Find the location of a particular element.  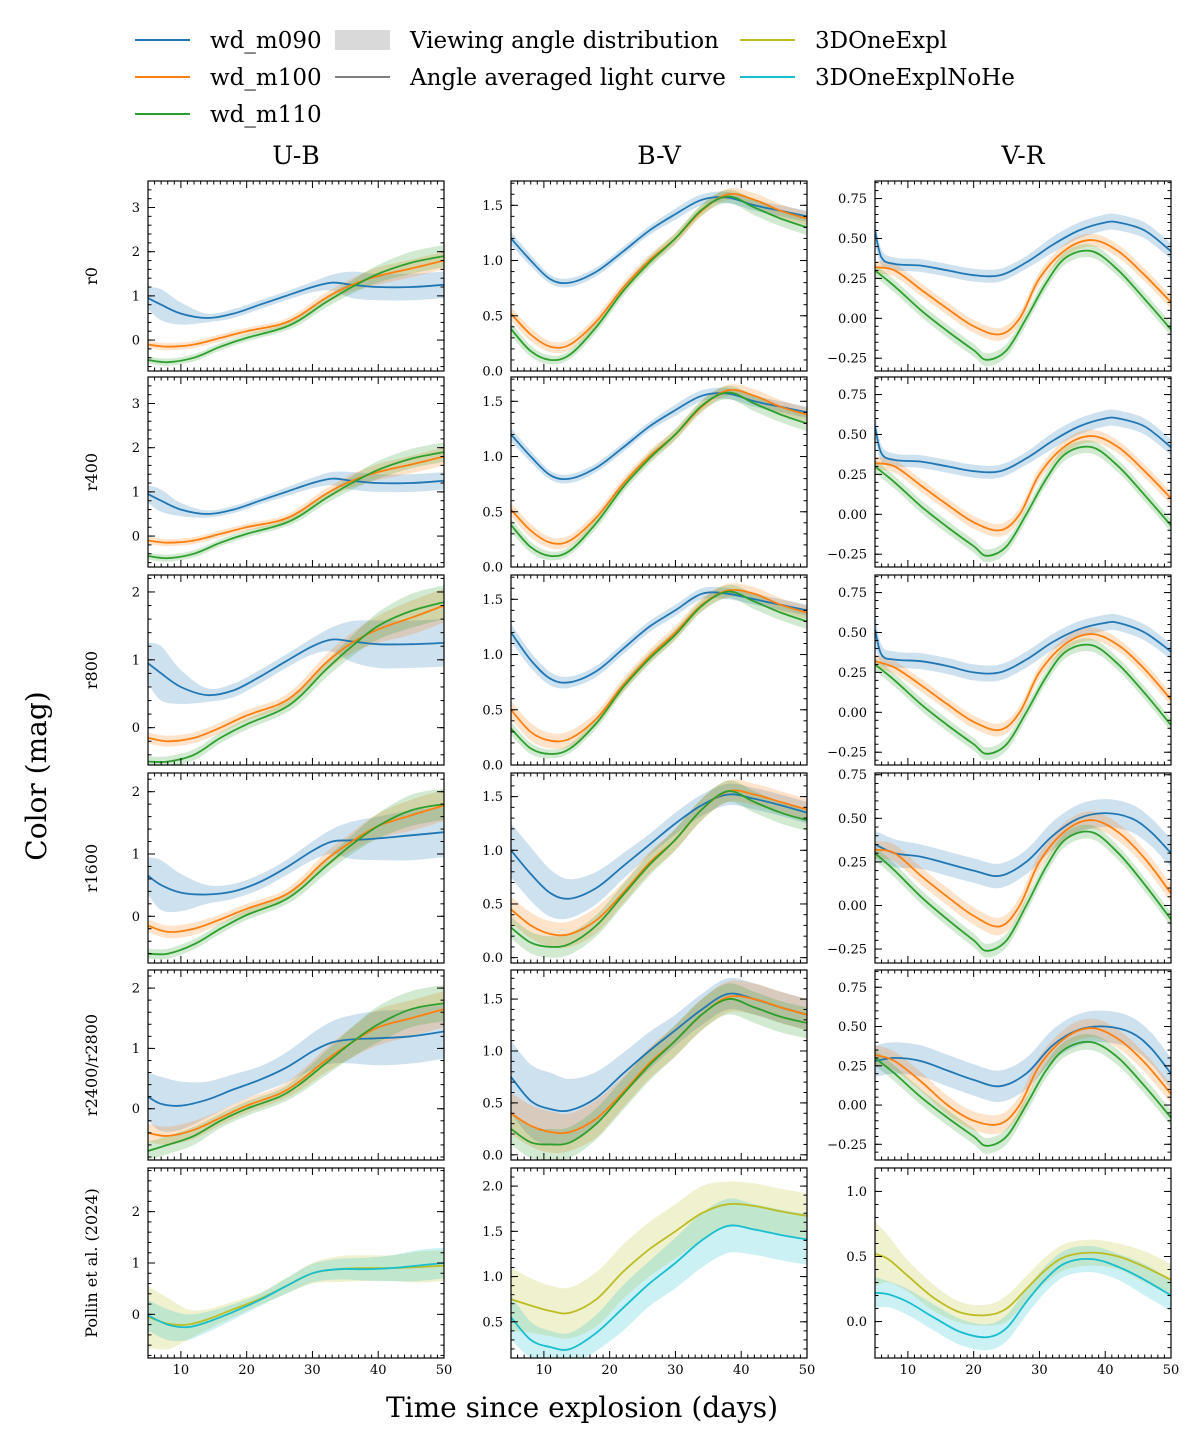

panel-r2-c1: 0.0 0.5 1.0 1.5 is located at coordinates (645, 674).